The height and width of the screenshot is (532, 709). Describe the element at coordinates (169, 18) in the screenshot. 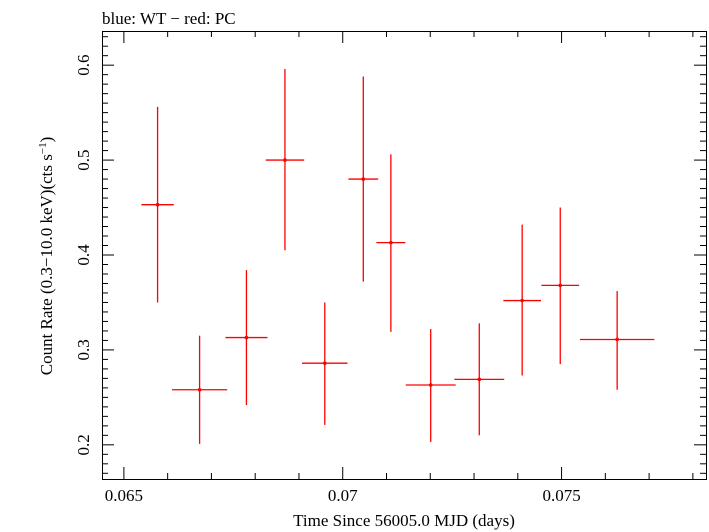

I see `chart-title: blue: WT − red: PC` at that location.